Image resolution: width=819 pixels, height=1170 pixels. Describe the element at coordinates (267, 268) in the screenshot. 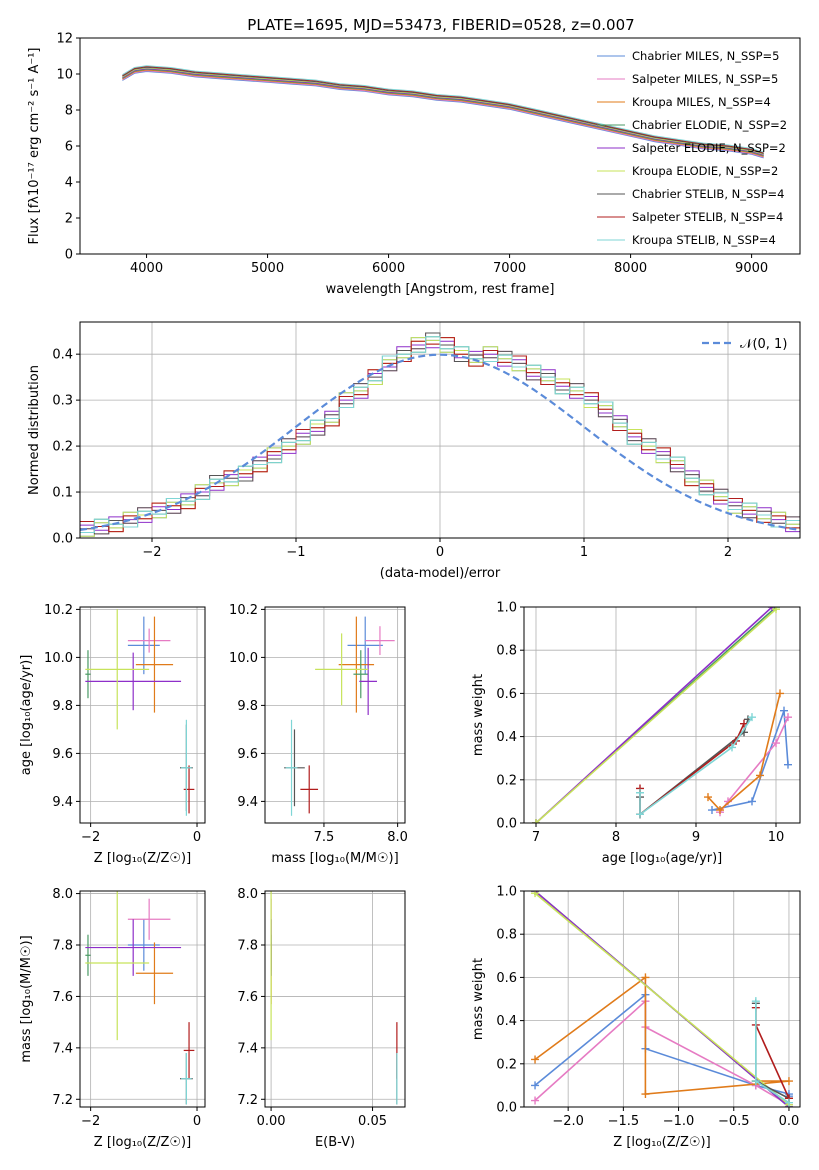

I see `x-tick-label: 5000` at that location.